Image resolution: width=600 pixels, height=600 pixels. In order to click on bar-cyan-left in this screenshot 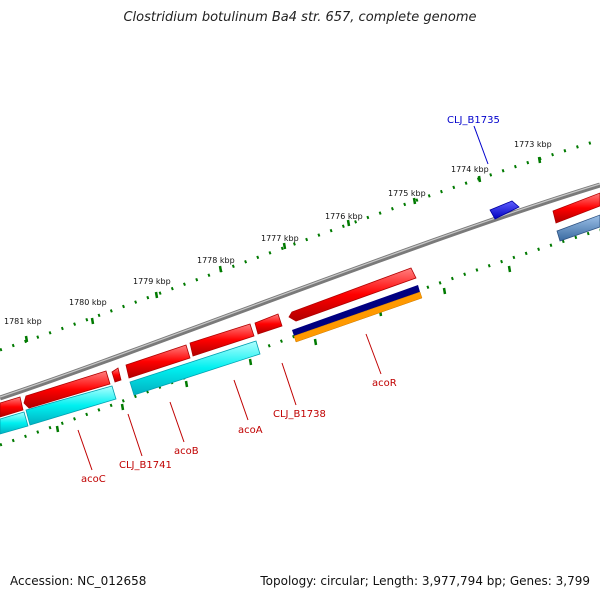, I will do `click(14, 423)`.